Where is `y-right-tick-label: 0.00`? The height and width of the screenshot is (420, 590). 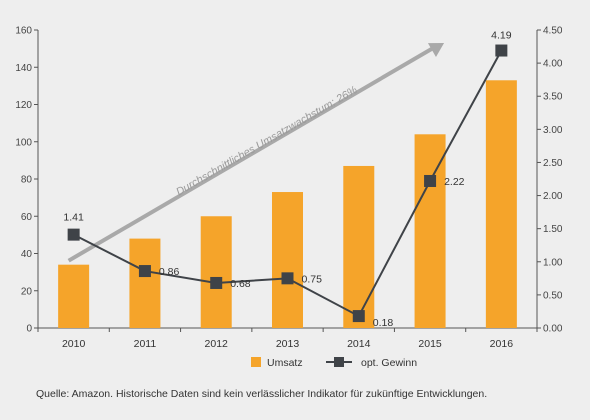 y-right-tick-label: 0.00 is located at coordinates (553, 329).